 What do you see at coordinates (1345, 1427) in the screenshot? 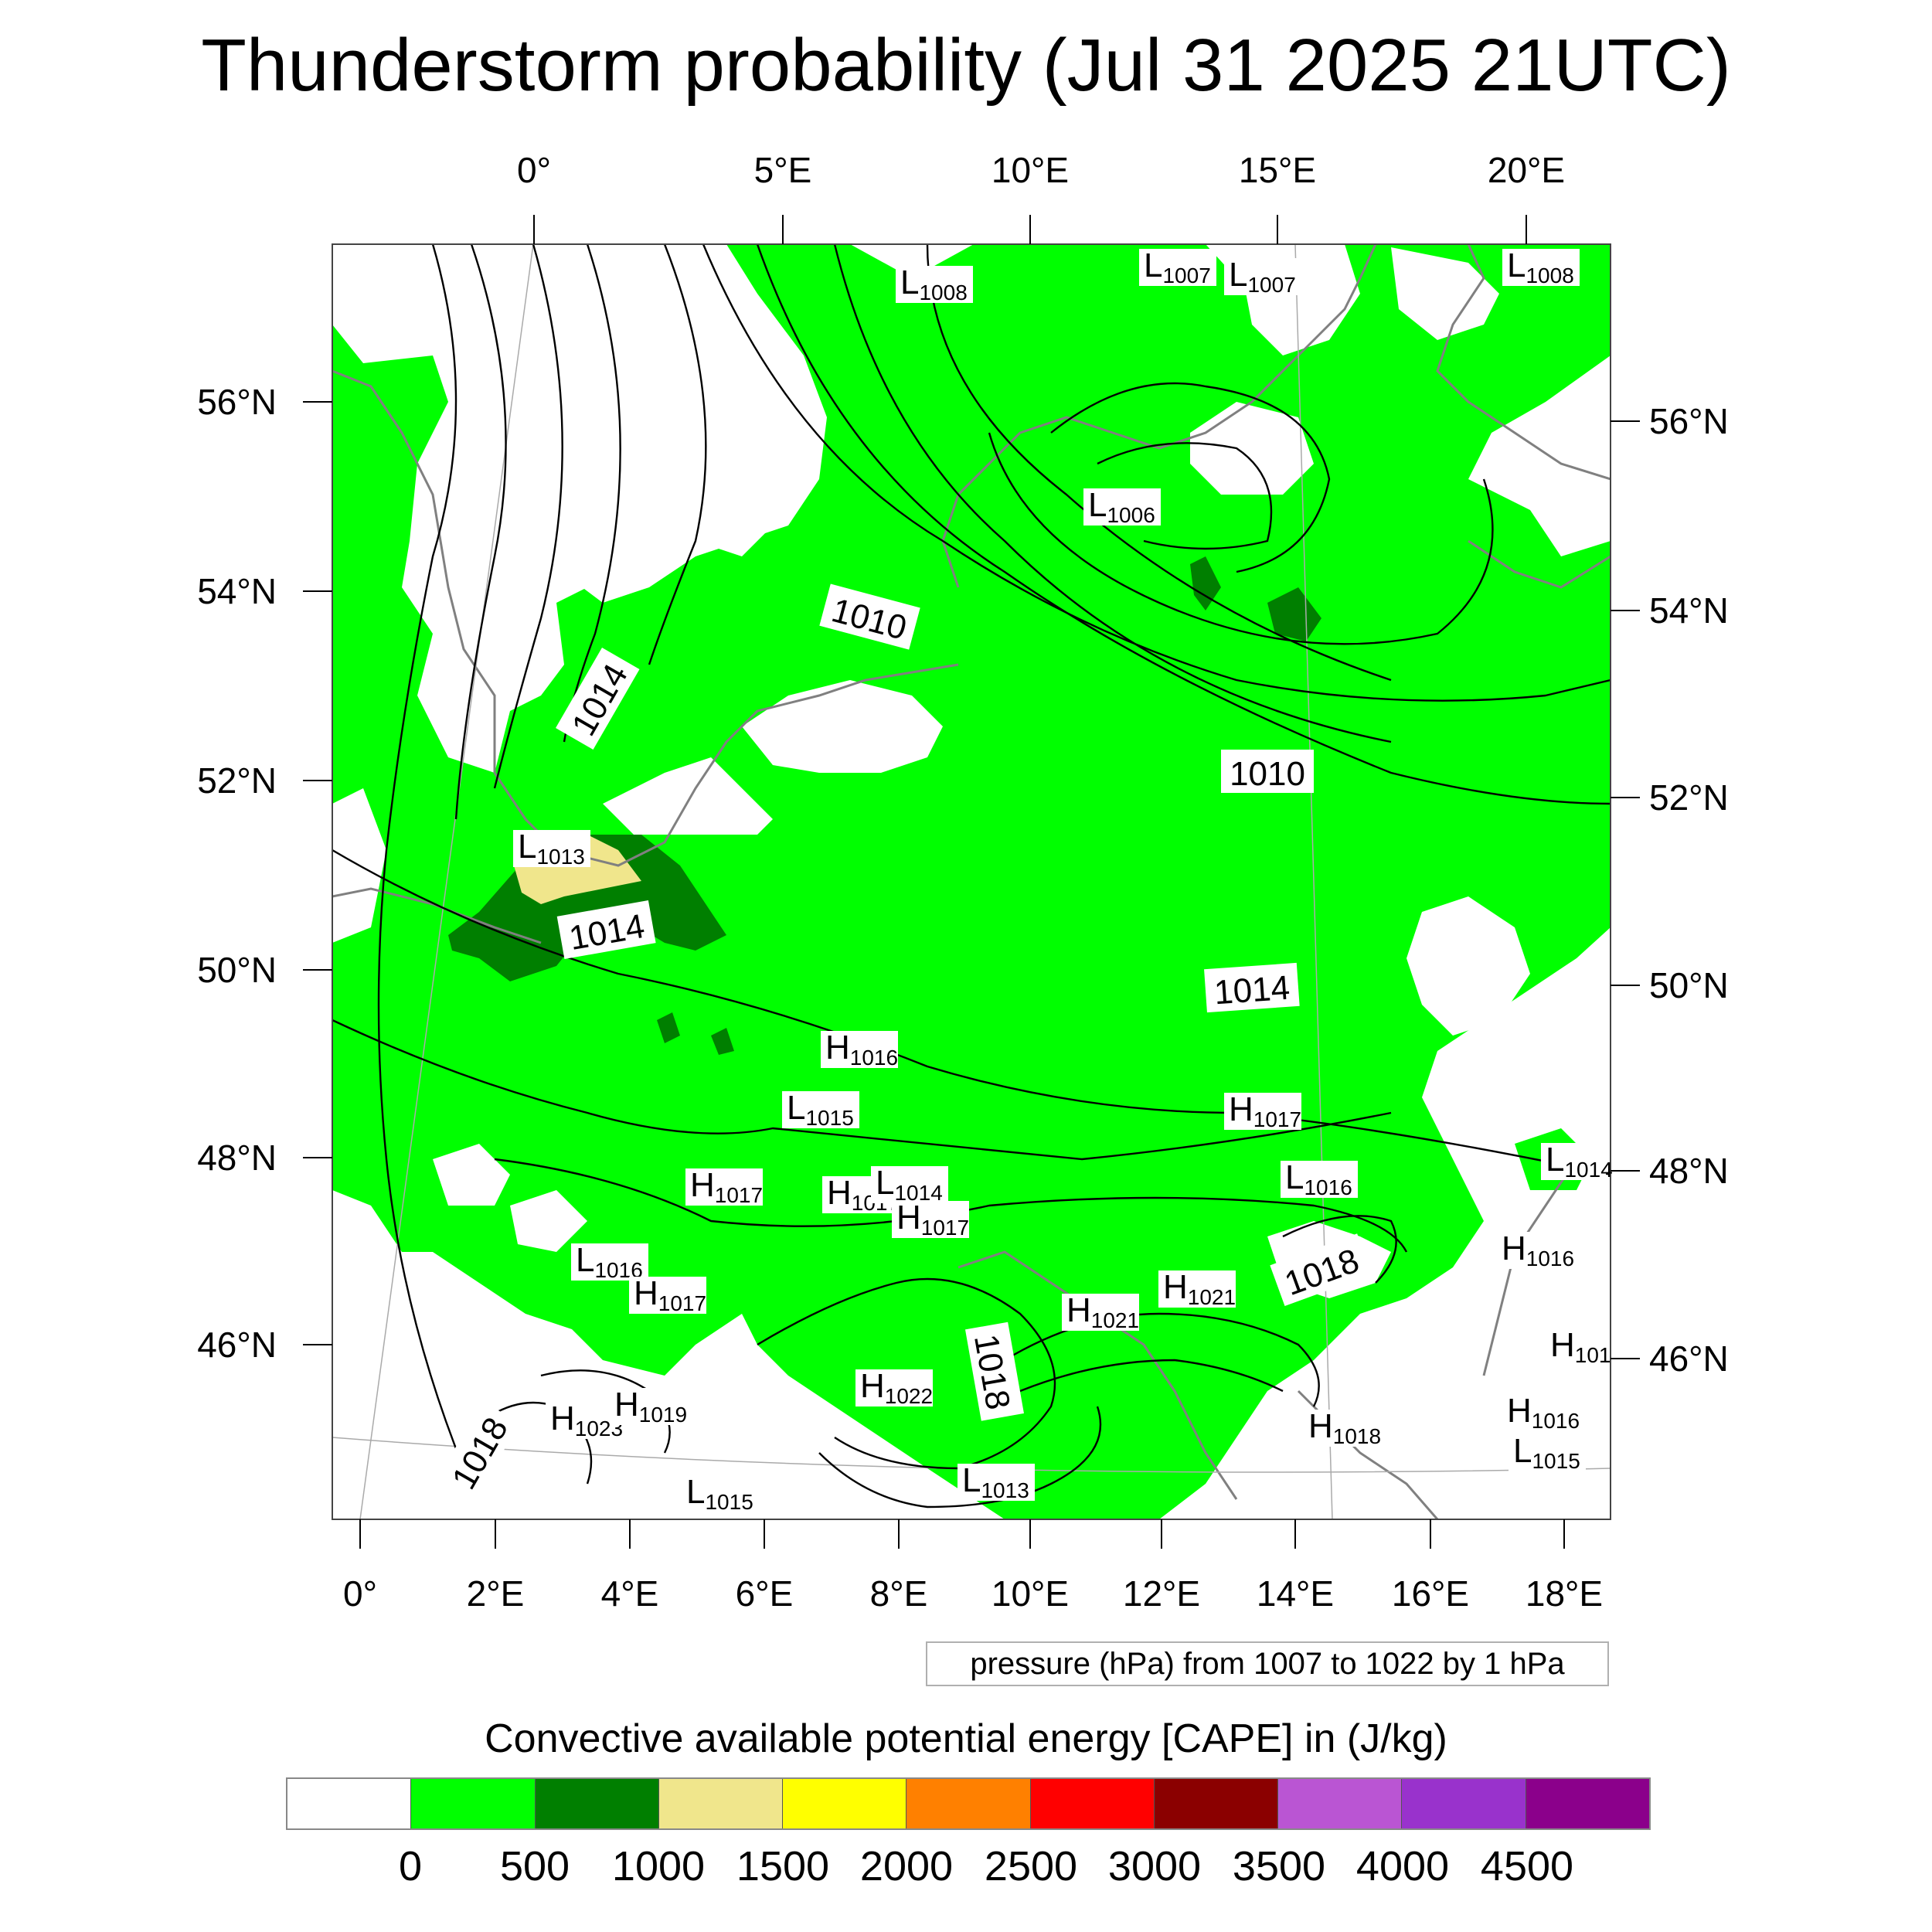
I see `pressure-center-label: H1018` at bounding box center [1345, 1427].